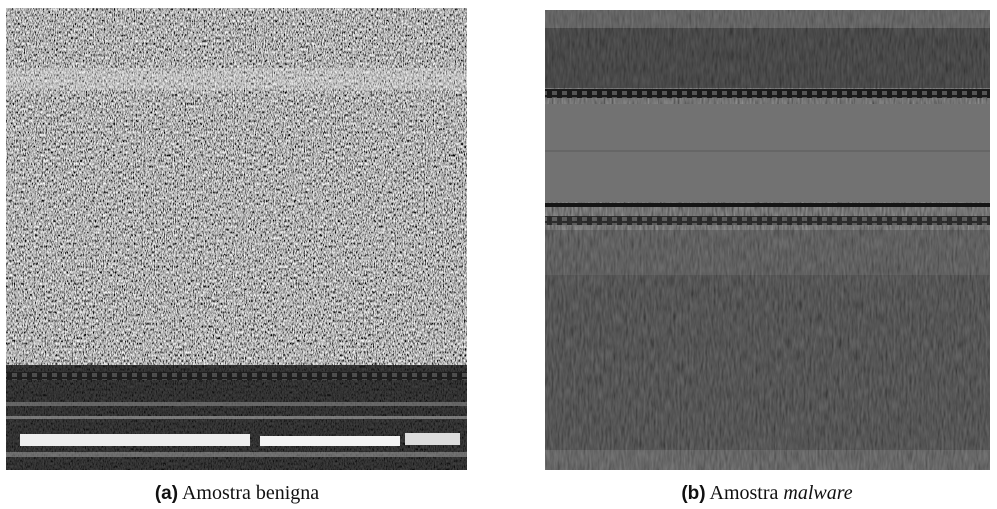 Image resolution: width=997 pixels, height=509 pixels. I want to click on caption-label: (b), so click(693, 493).